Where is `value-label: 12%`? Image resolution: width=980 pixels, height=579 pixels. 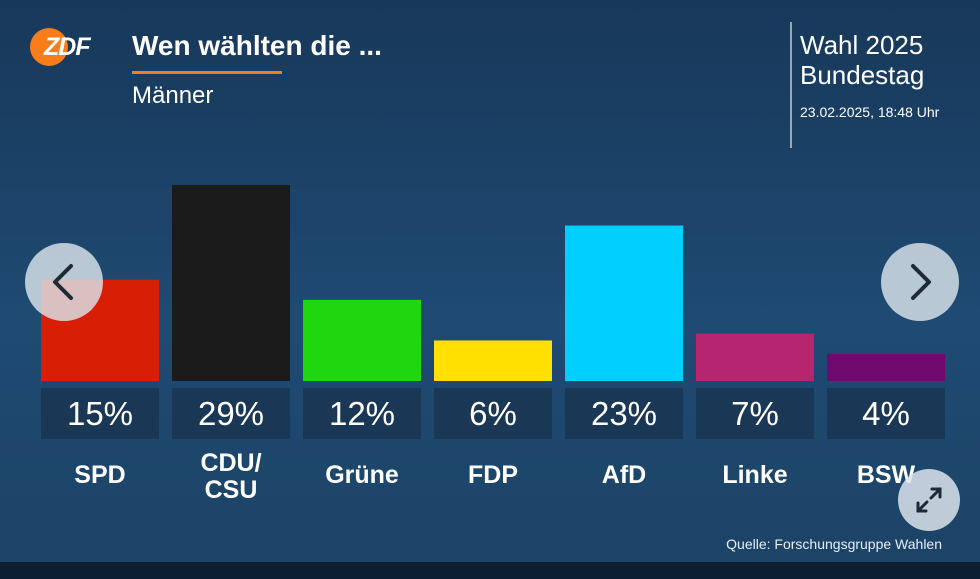
value-label: 12% is located at coordinates (362, 413).